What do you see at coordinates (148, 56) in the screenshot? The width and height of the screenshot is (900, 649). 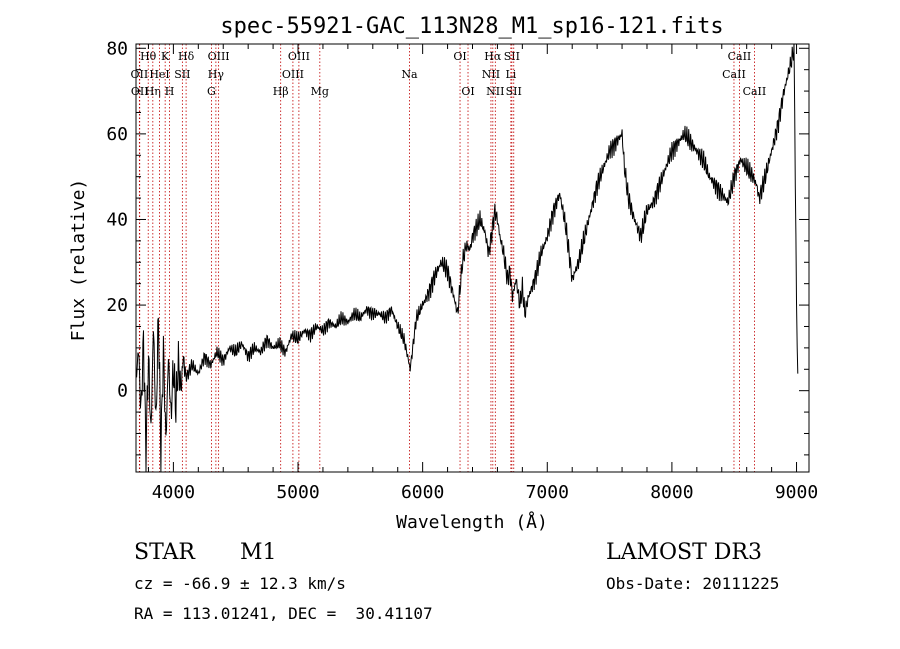 I see `line-marker-label: Hθ` at bounding box center [148, 56].